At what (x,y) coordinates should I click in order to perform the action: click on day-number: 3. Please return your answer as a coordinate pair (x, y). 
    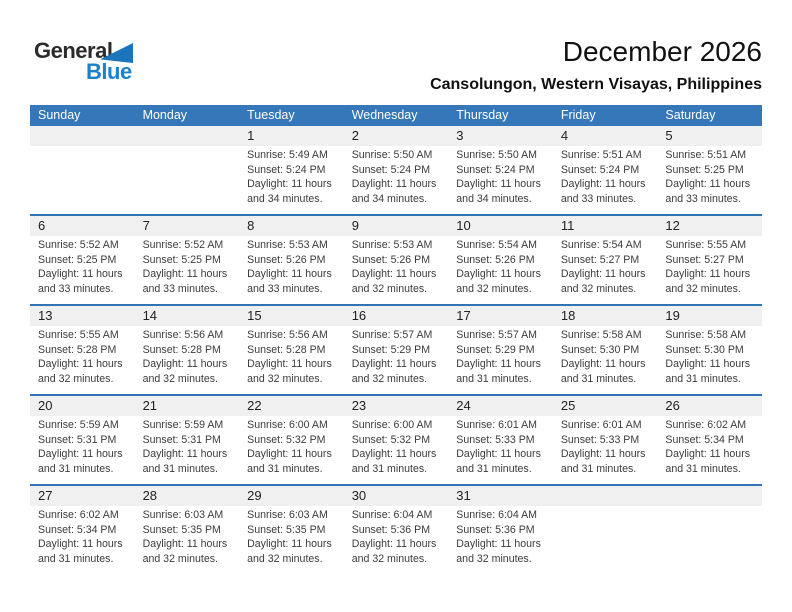
    Looking at the image, I should click on (500, 136).